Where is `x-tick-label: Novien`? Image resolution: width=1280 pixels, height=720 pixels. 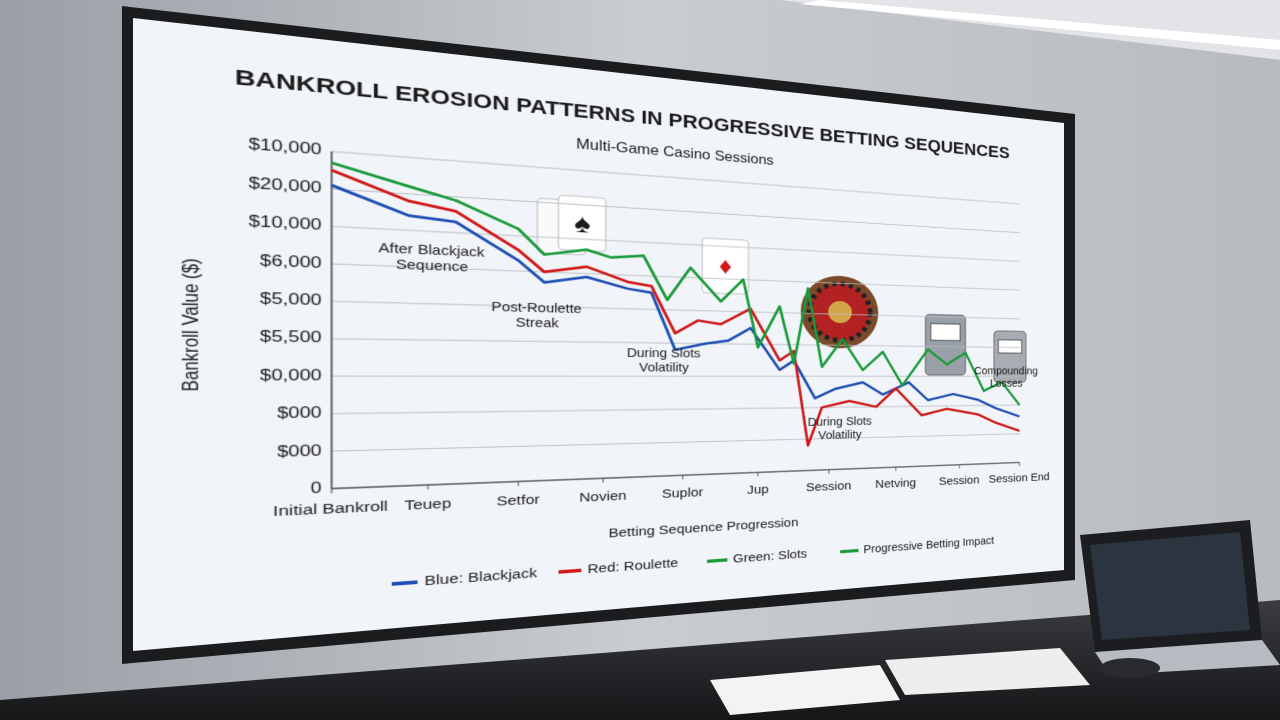
x-tick-label: Novien is located at coordinates (602, 497).